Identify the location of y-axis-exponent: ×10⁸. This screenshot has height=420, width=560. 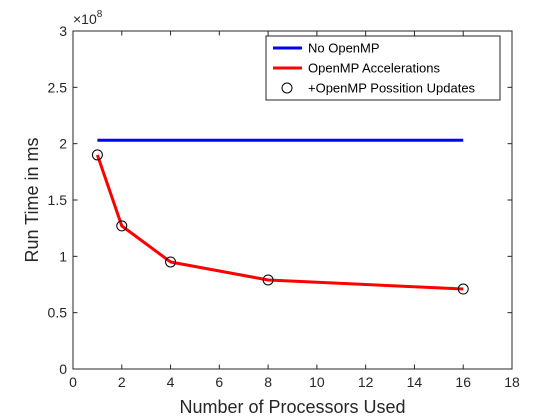
(88, 18).